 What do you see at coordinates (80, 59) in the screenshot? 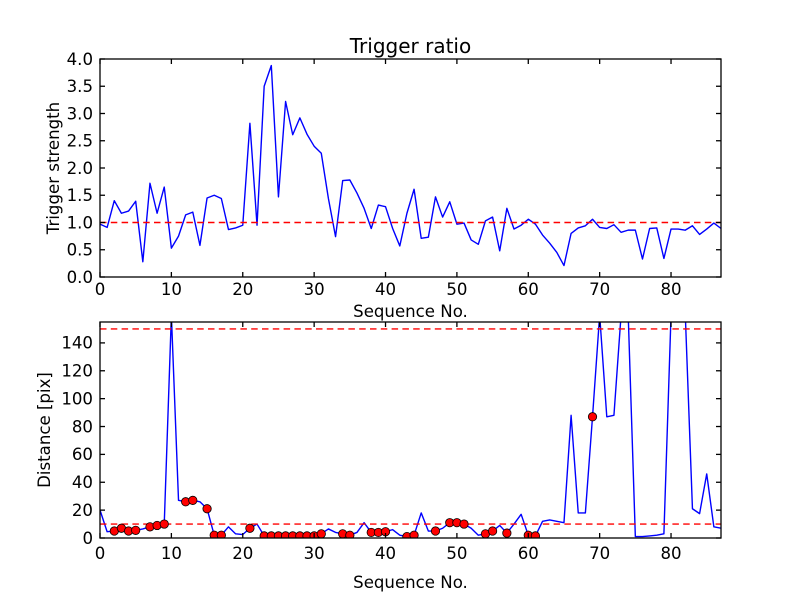
I see `y-tick-label: 4.0` at bounding box center [80, 59].